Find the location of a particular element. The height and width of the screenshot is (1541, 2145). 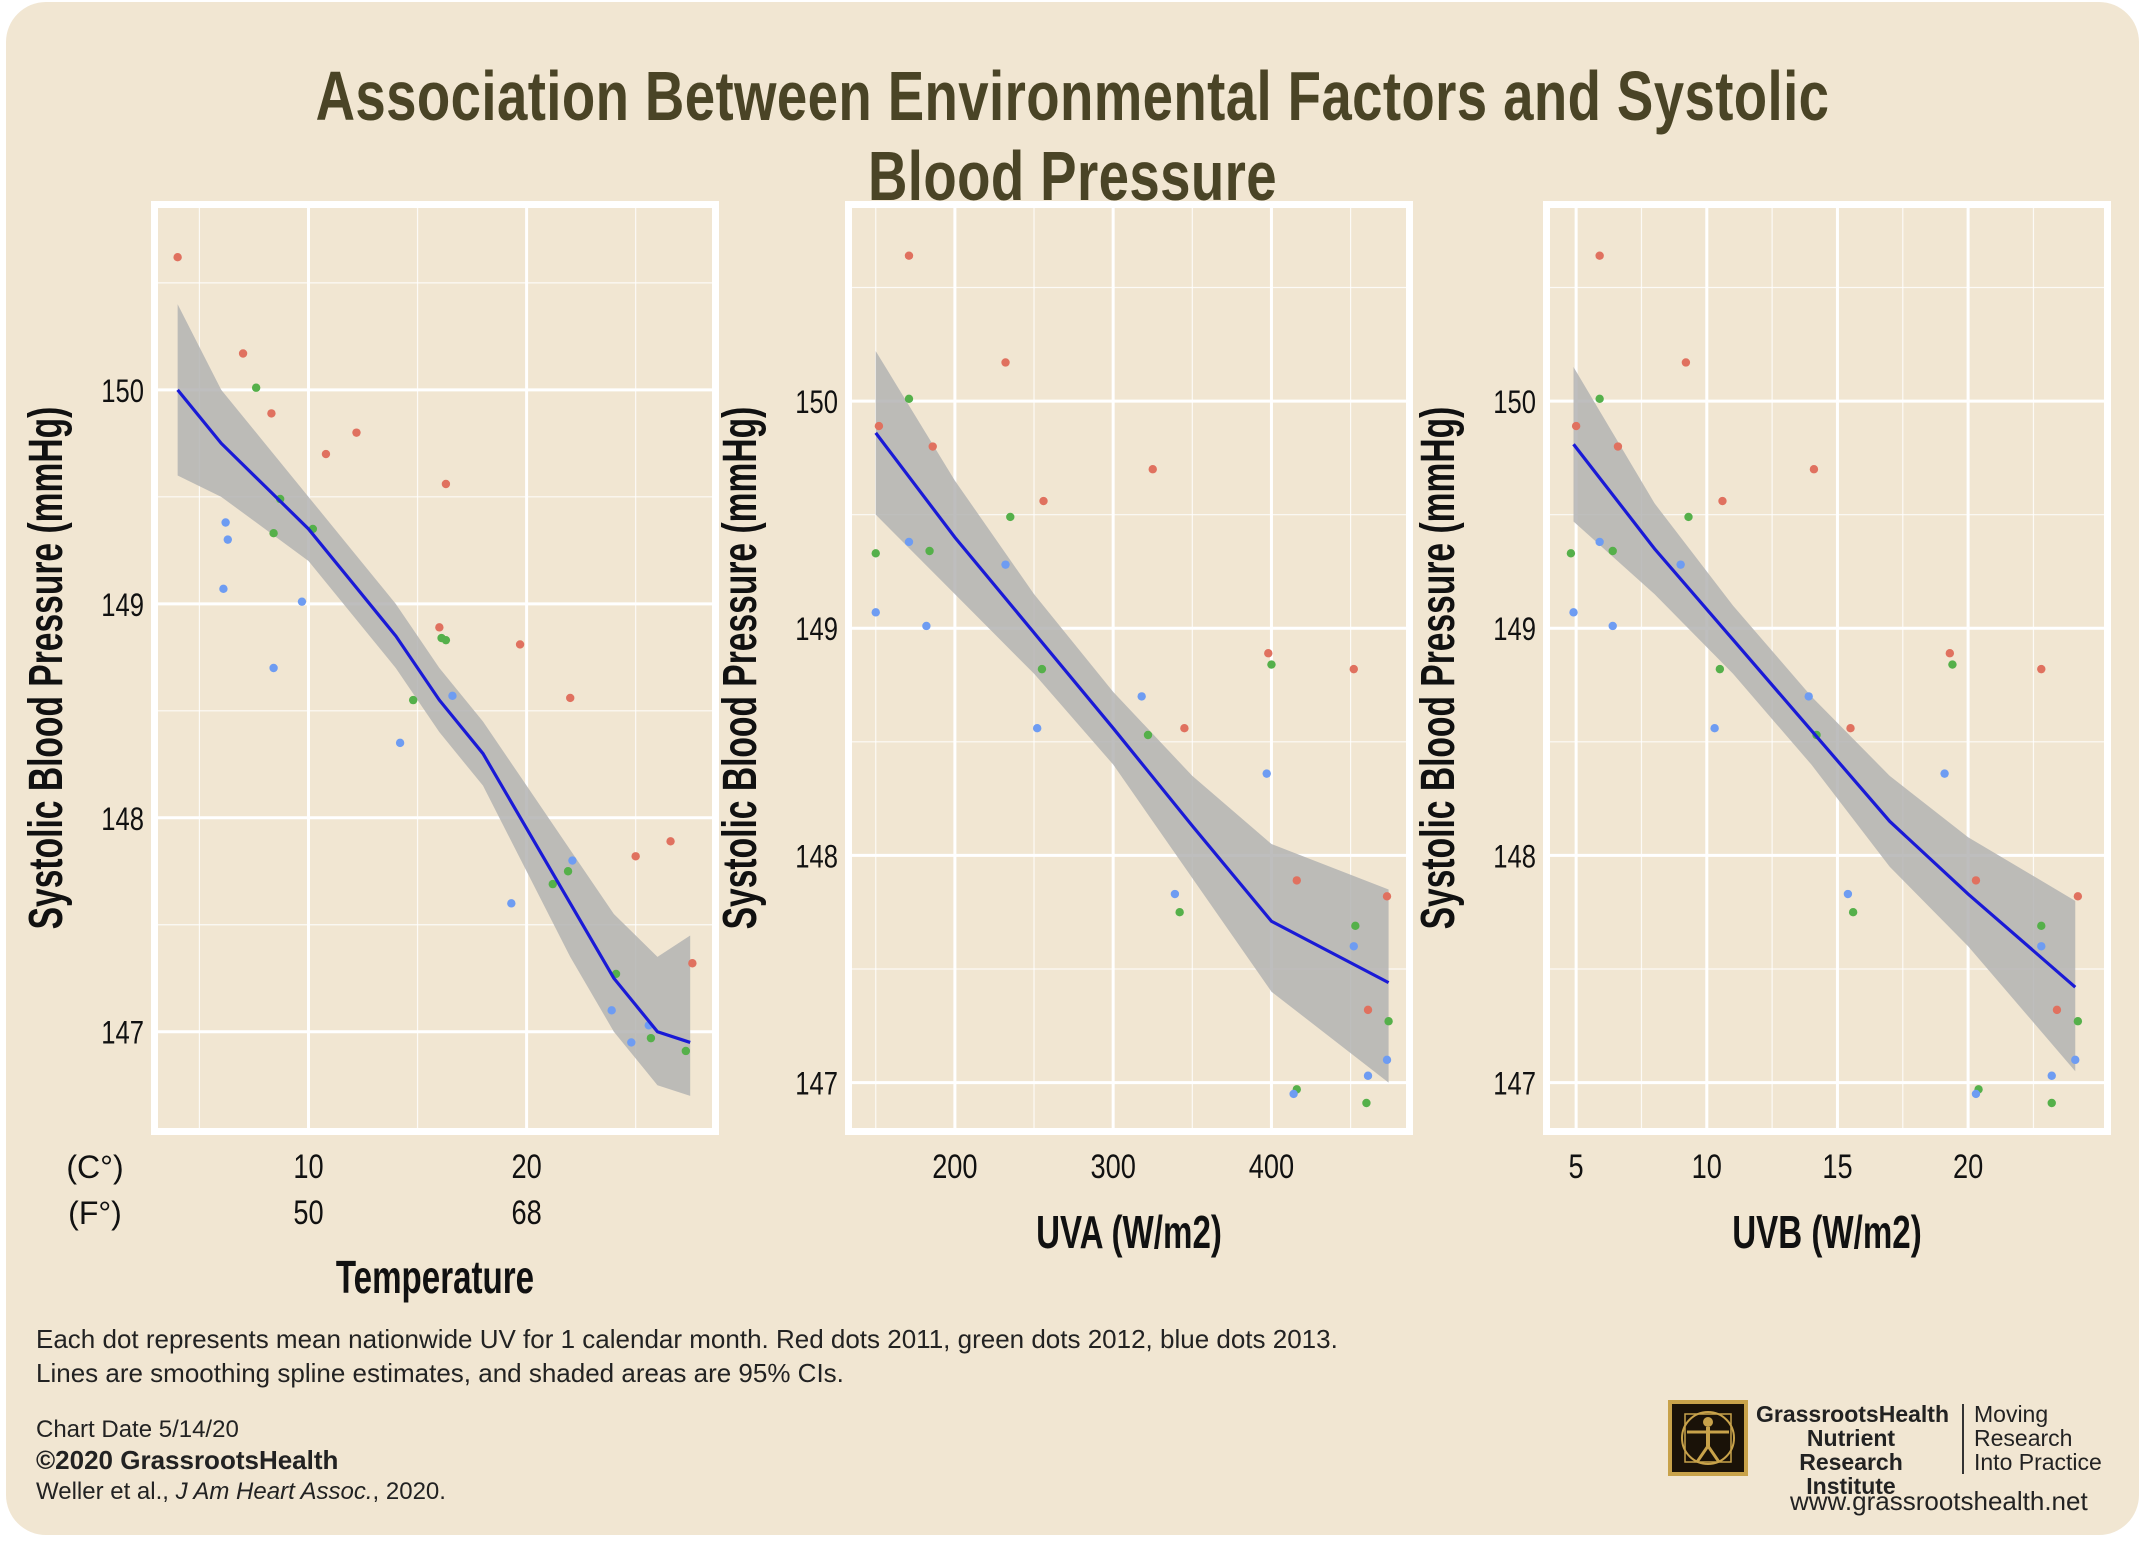

logo-tagline: Moving Research Into Practice is located at coordinates (2038, 1438).